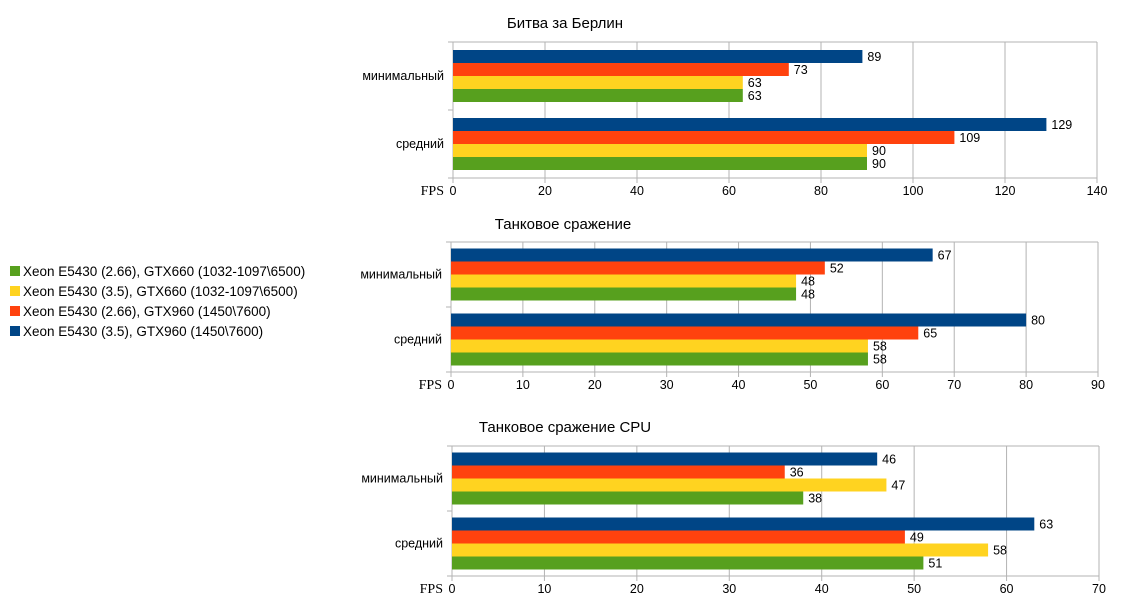 This screenshot has width=1123, height=605. Describe the element at coordinates (147, 311) in the screenshot. I see `legend-label: Xeon E5430 (2.66), GTX960 (1450\7600)` at that location.